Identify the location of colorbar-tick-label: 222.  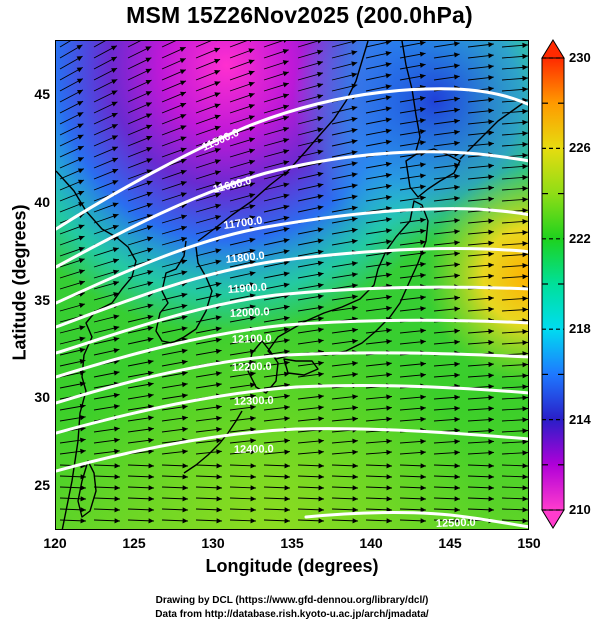
(580, 238).